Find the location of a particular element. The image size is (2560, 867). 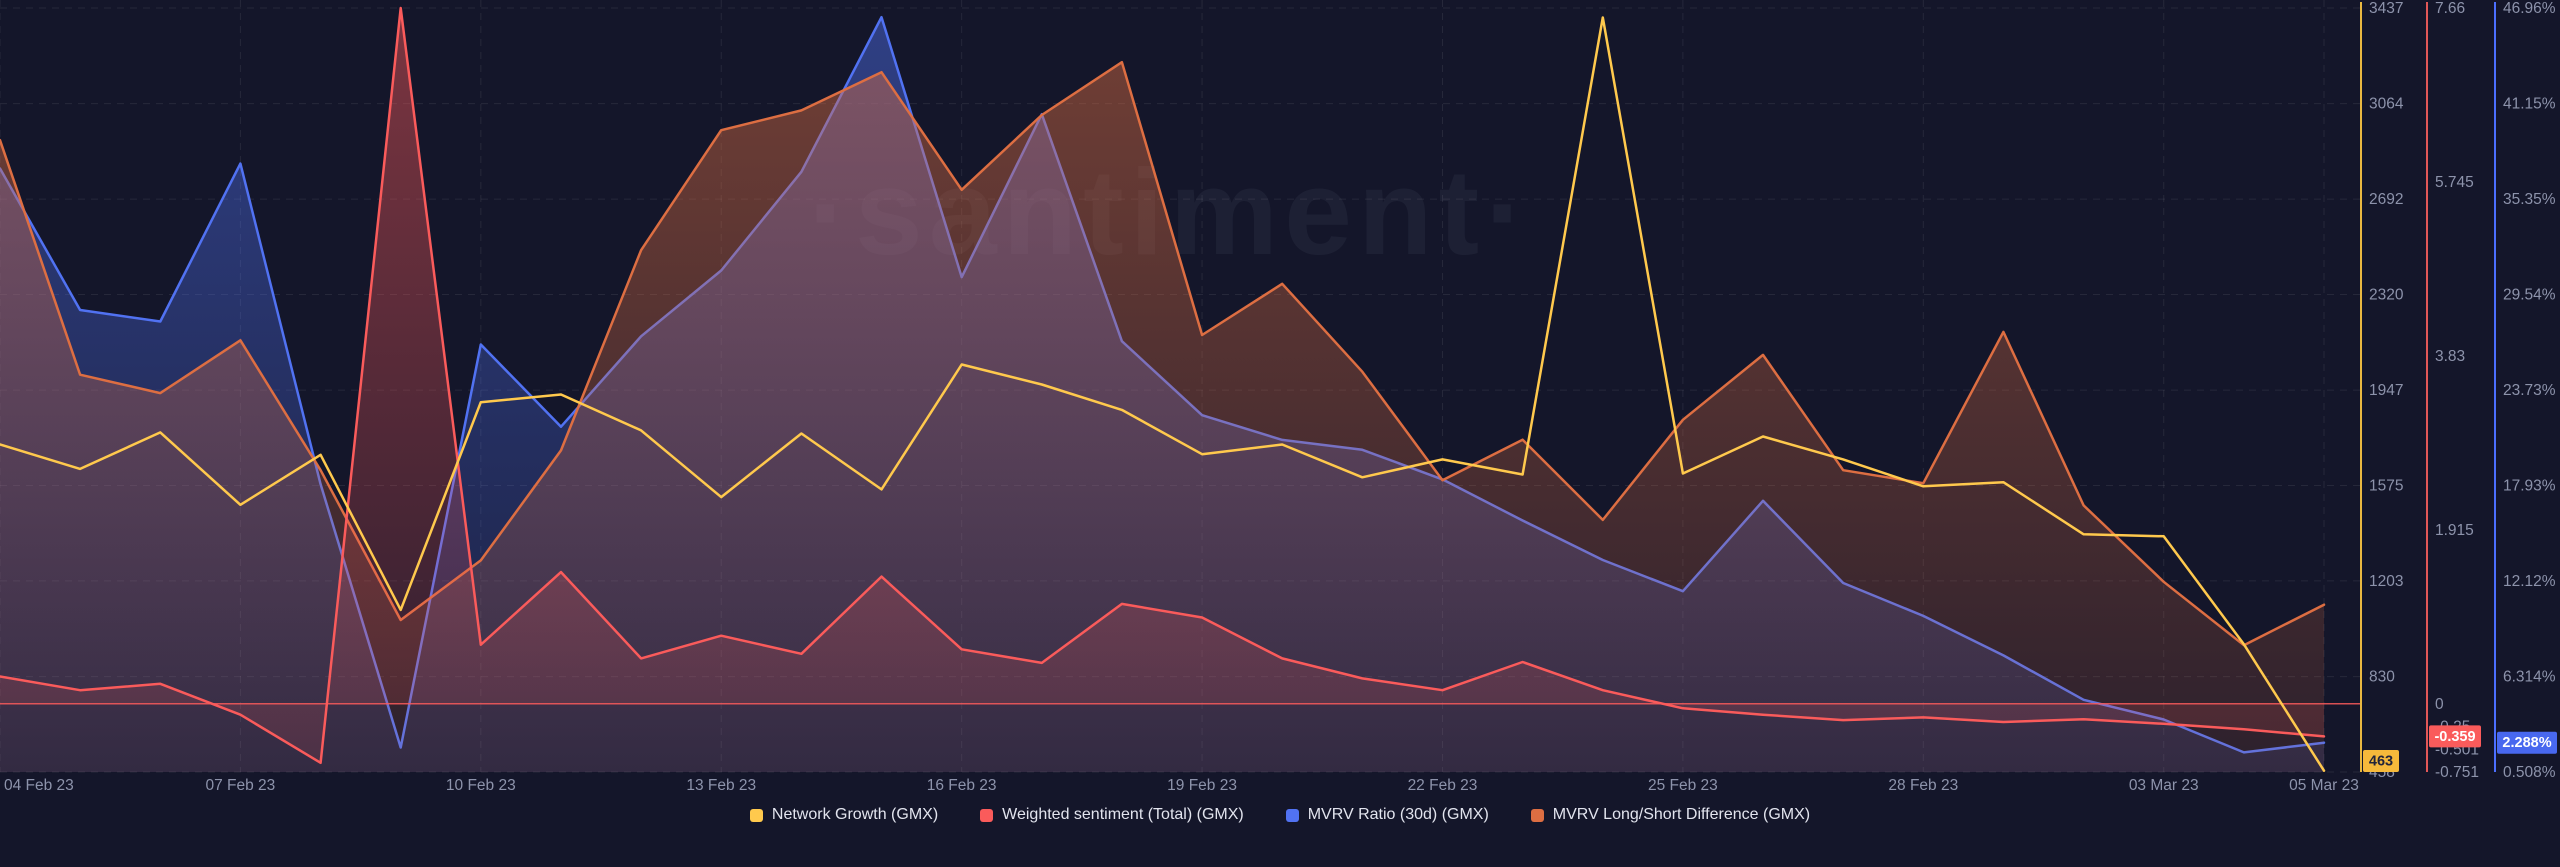

legend-label: Network Growth (GMX) is located at coordinates (855, 814).